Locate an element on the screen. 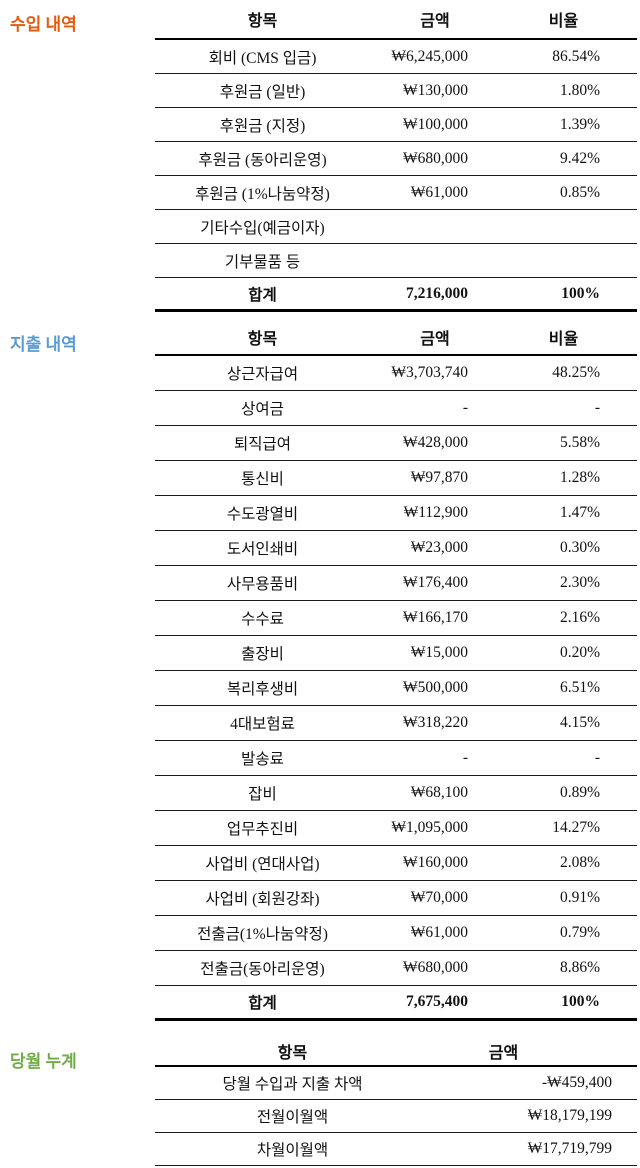  cell-amount: ₩15,000 is located at coordinates (439, 652).